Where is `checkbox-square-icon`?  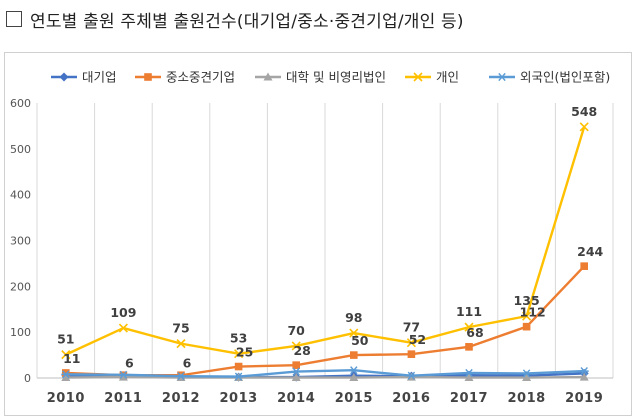
checkbox-square-icon is located at coordinates (14, 19).